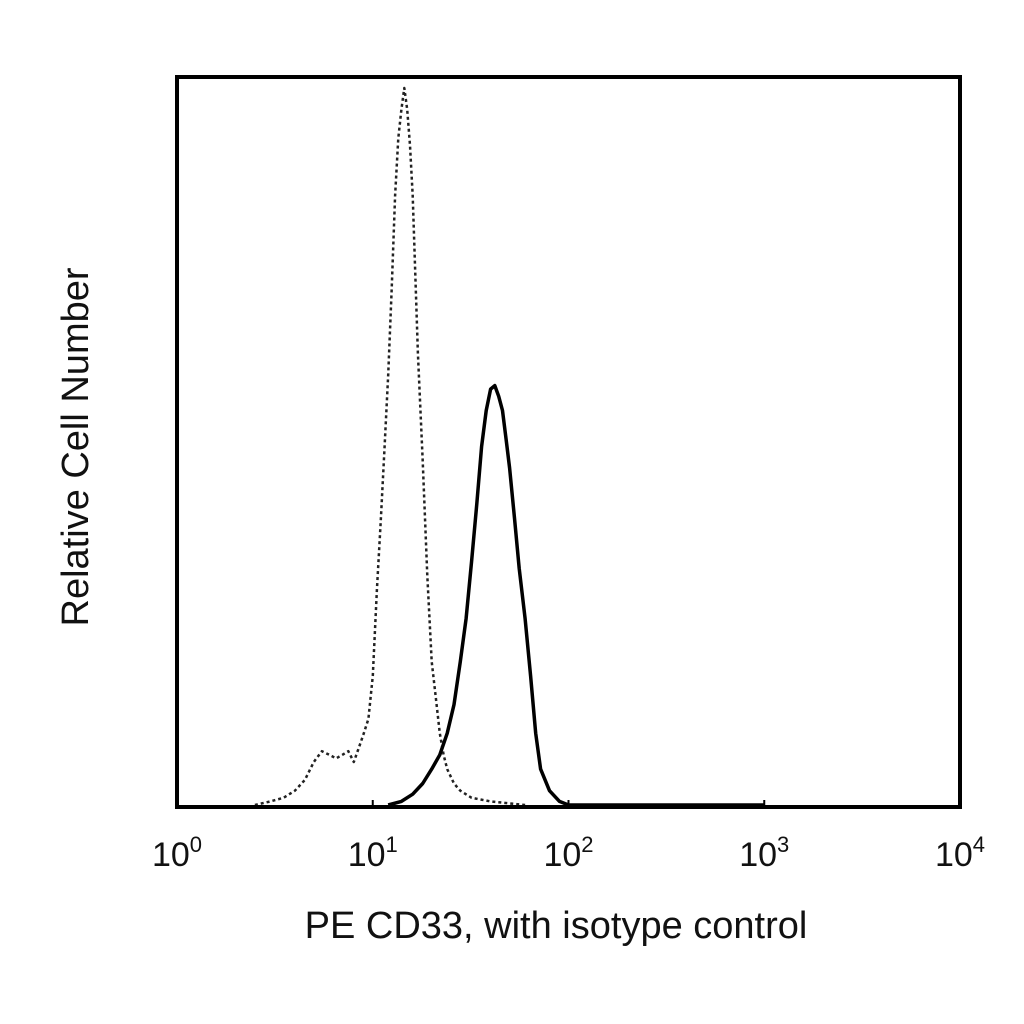 The image size is (1024, 1024). What do you see at coordinates (764, 853) in the screenshot?
I see `x-tick-label: 10³` at bounding box center [764, 853].